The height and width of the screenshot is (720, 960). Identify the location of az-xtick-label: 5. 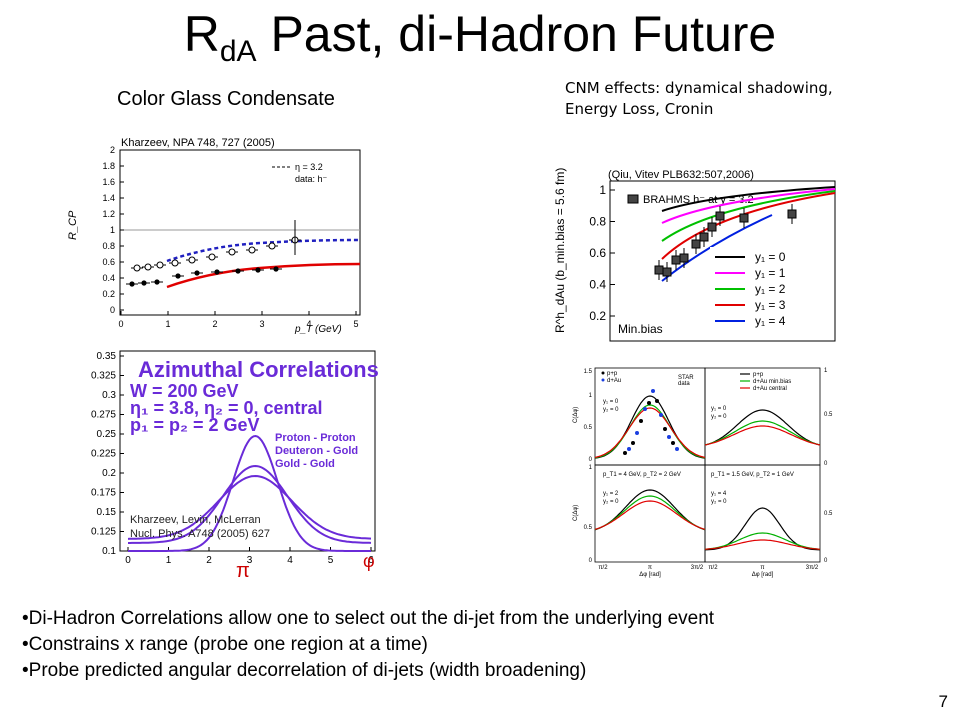
(331, 560).